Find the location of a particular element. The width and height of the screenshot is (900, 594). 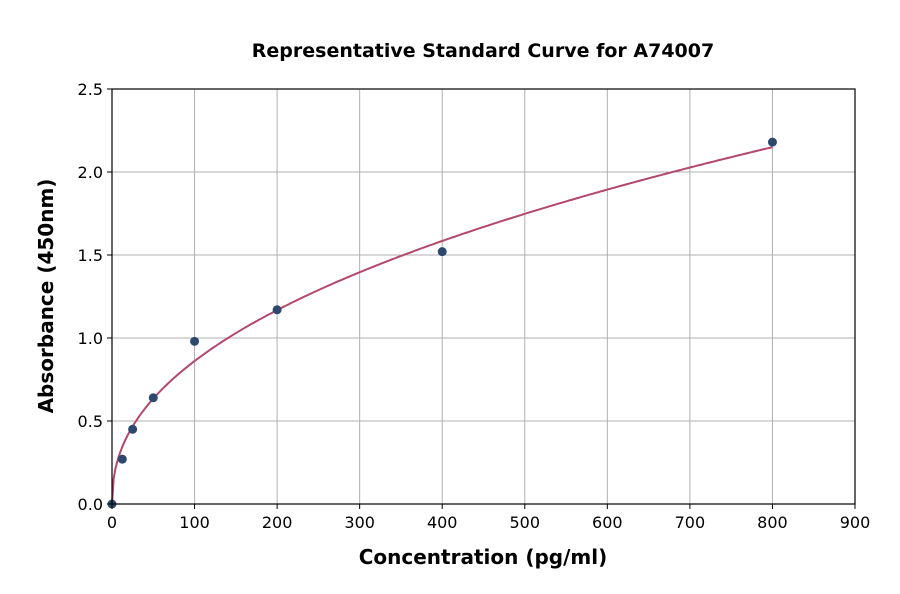

x-tick-label: 700 is located at coordinates (690, 522).